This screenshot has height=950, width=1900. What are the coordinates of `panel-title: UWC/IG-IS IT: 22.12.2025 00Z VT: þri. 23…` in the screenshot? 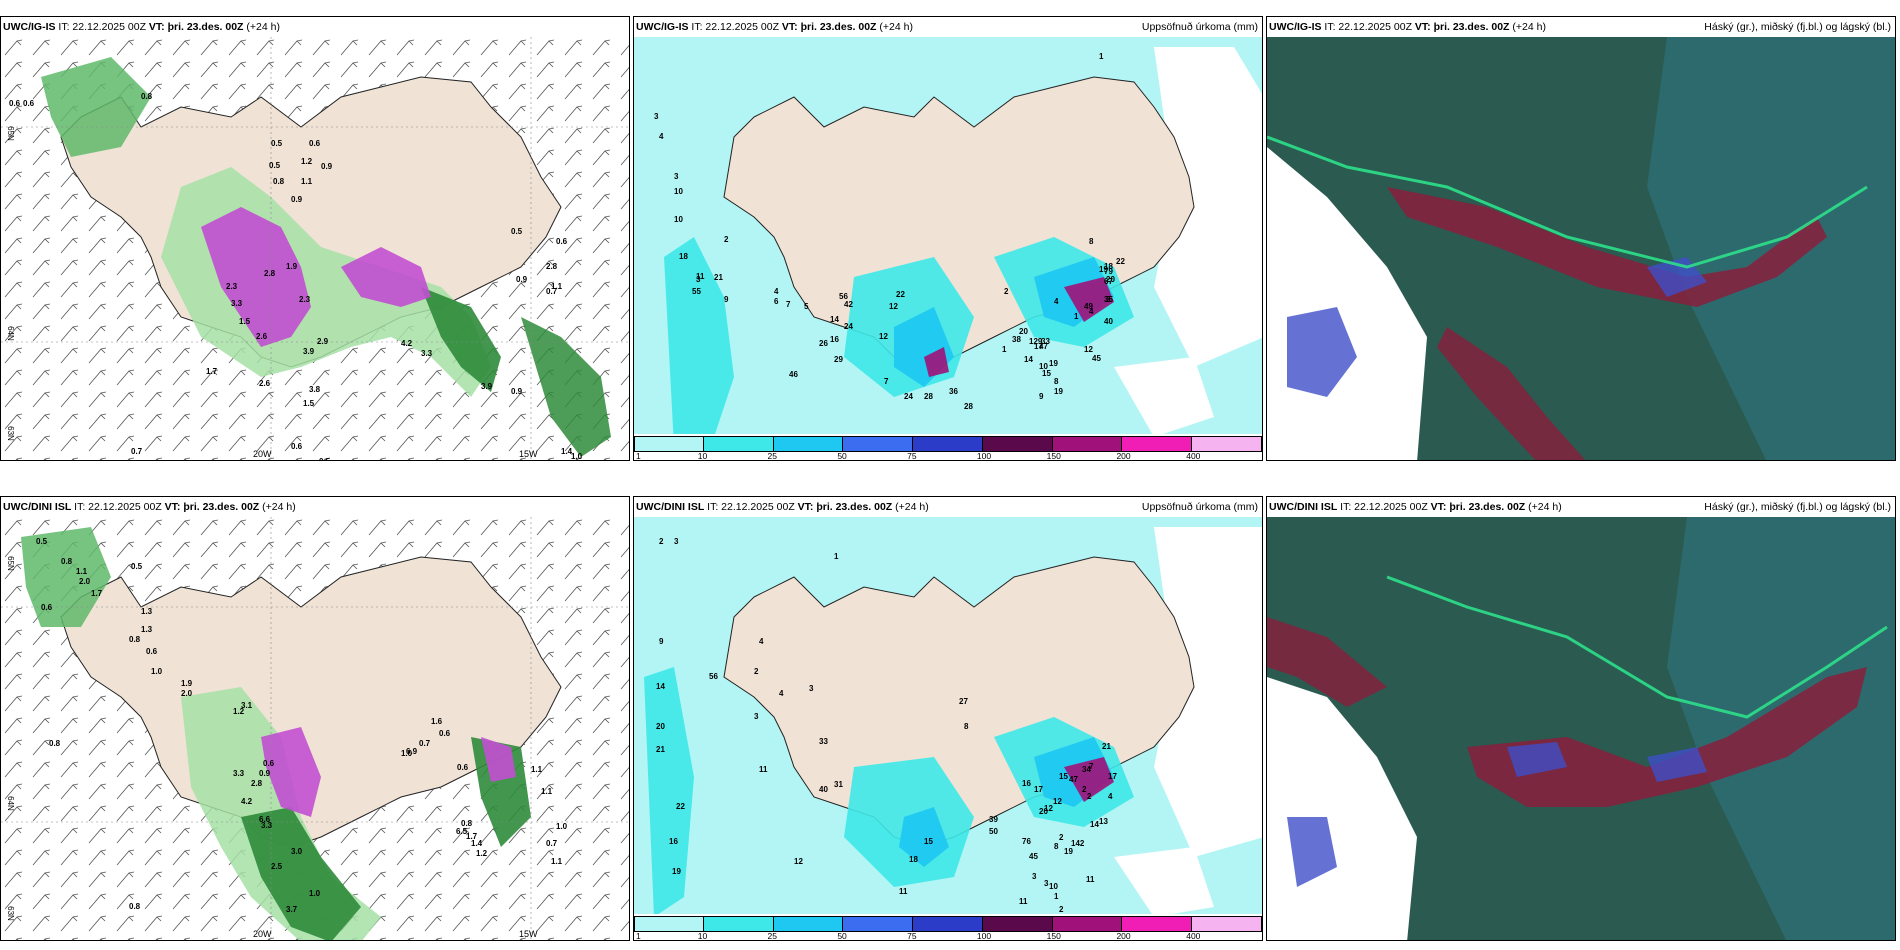 It's located at (315, 27).